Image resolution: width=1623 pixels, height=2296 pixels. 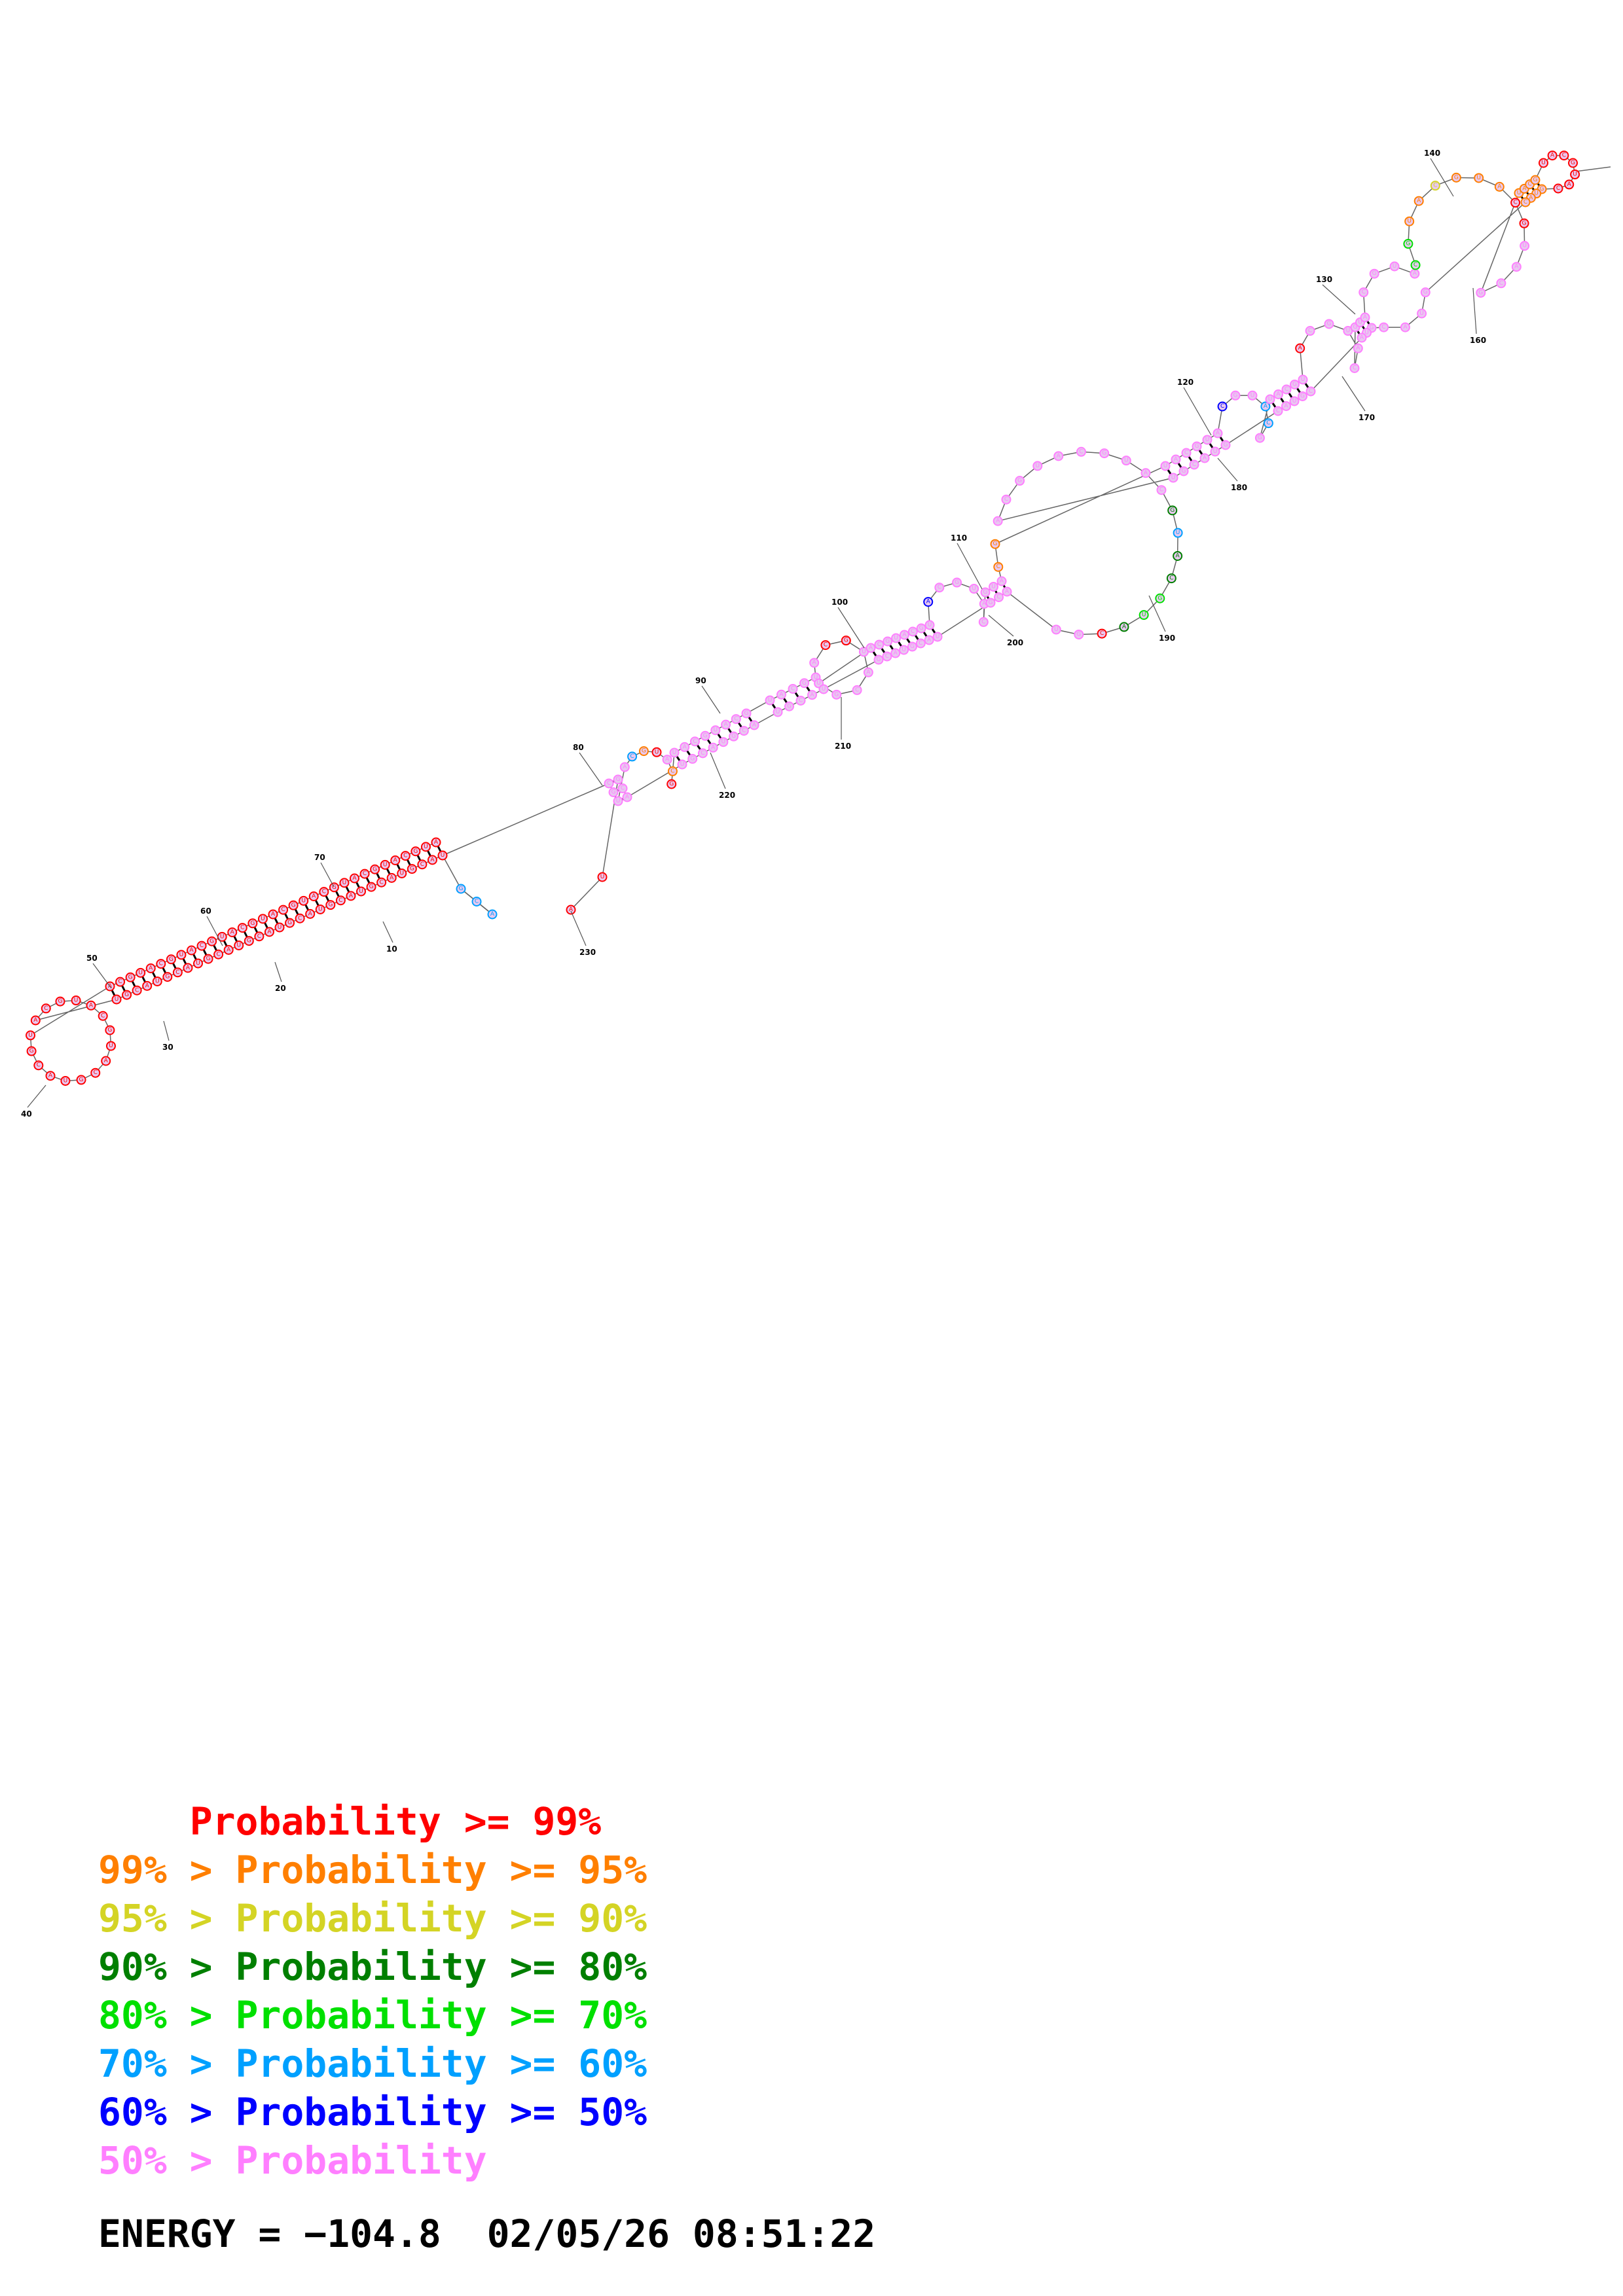 What do you see at coordinates (441, 2063) in the screenshot?
I see `legend-row-text: Probability >= 60%` at bounding box center [441, 2063].